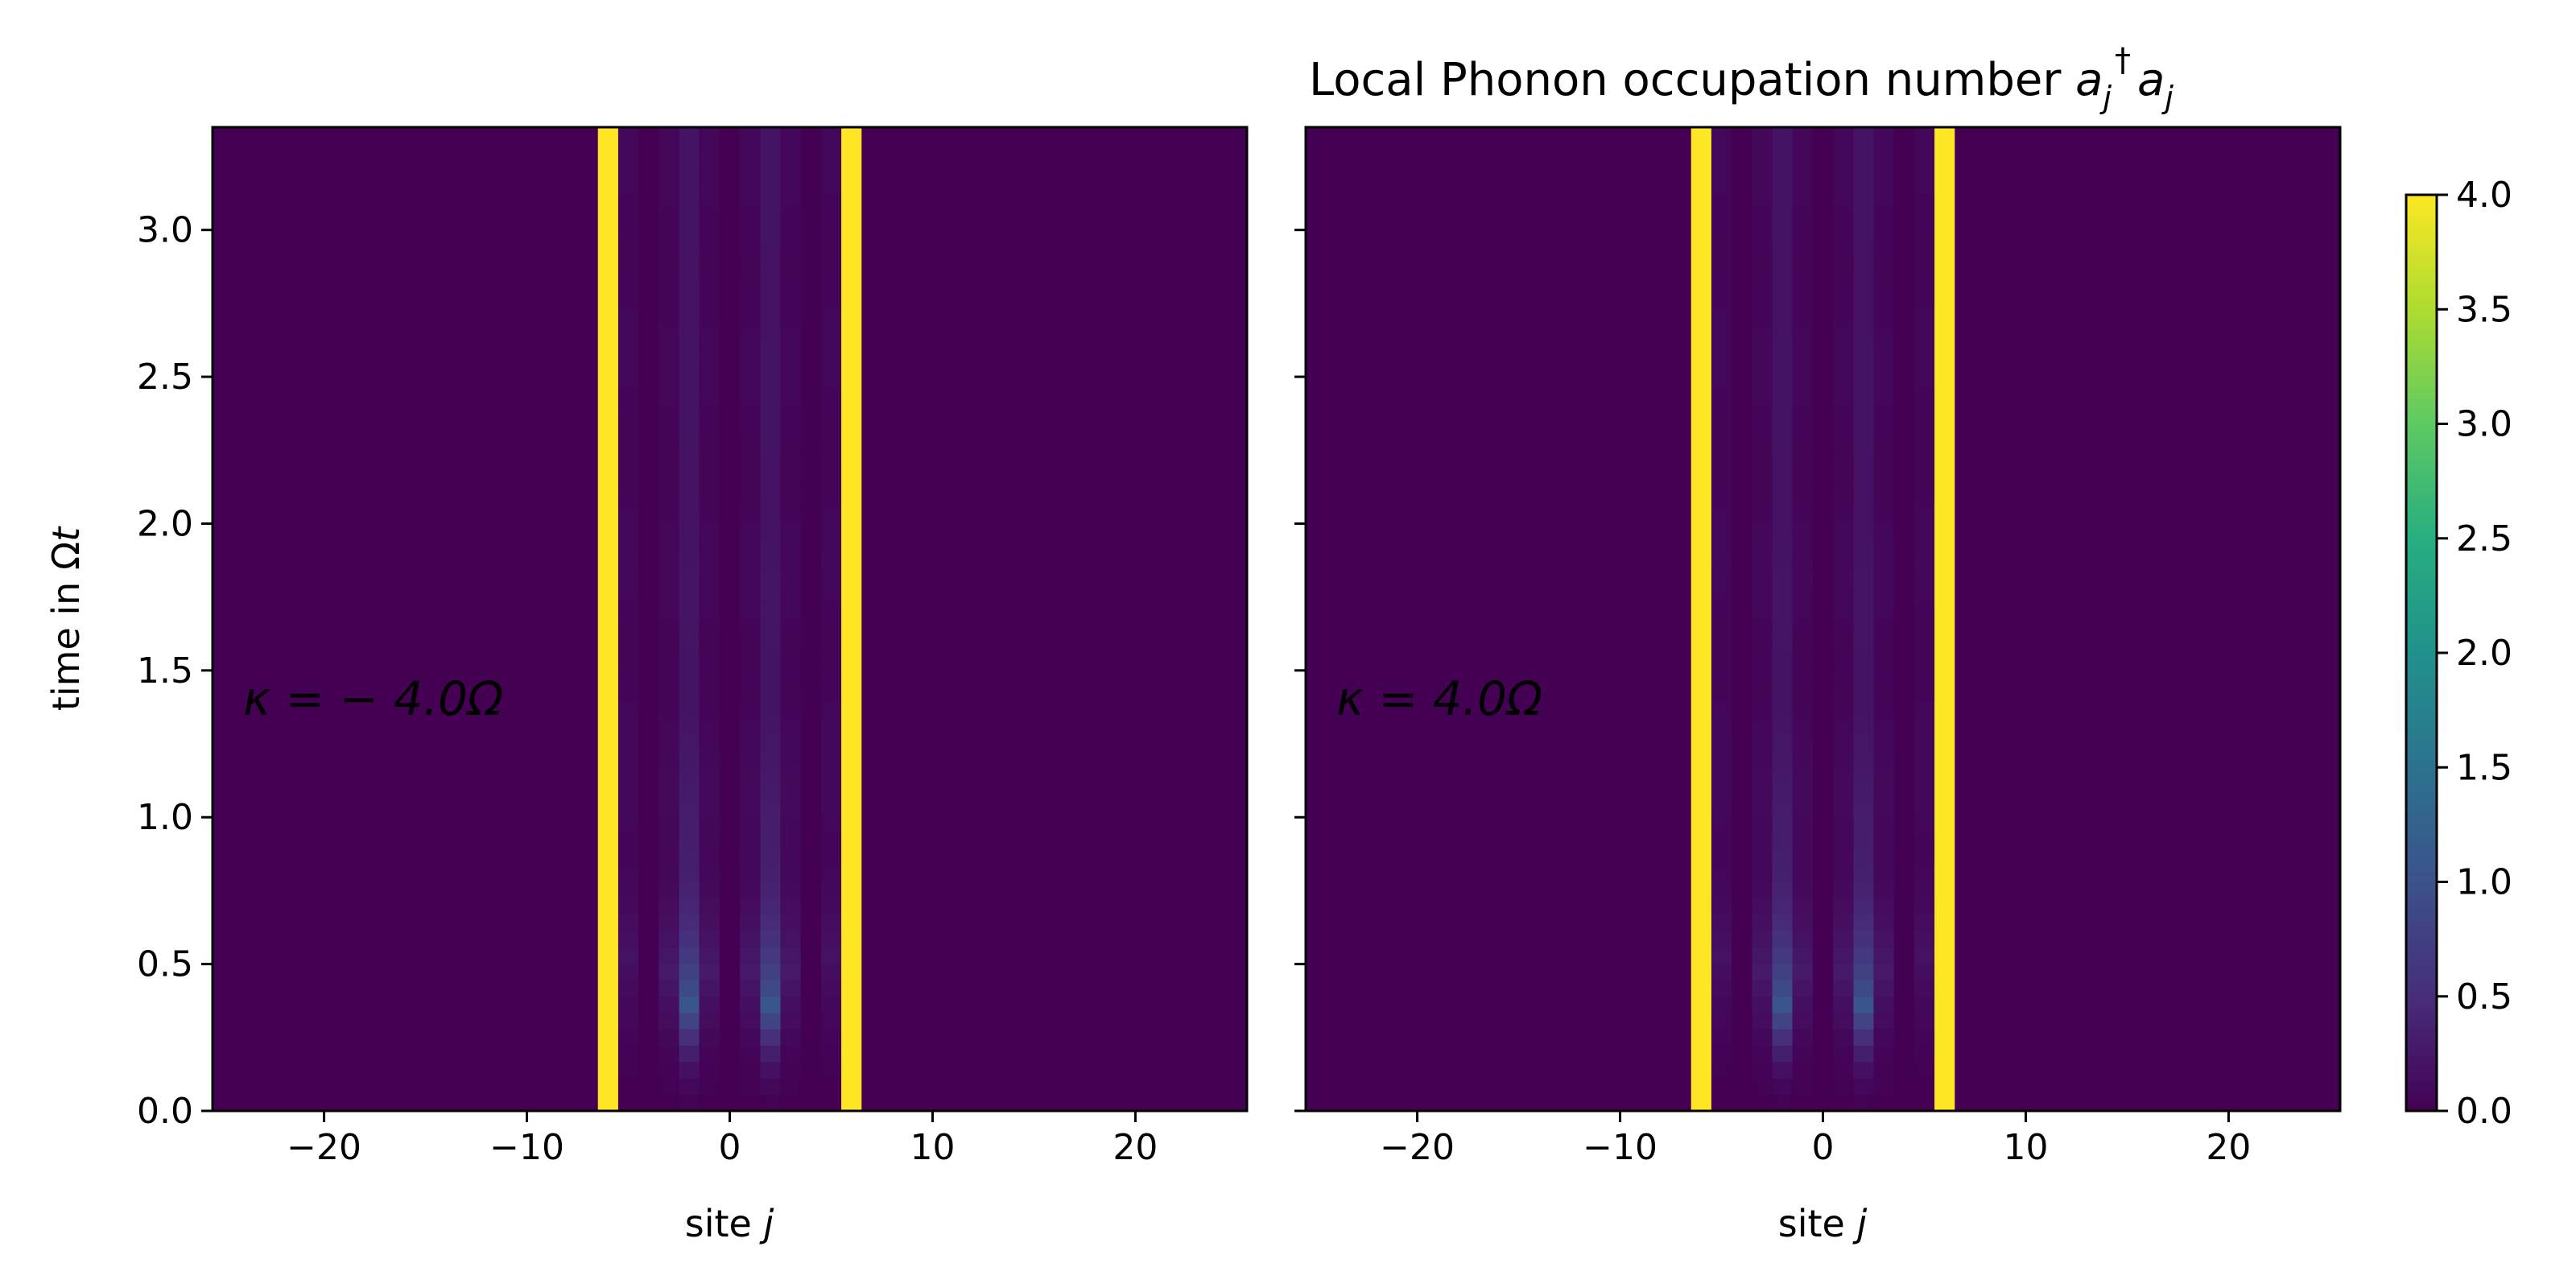  Describe the element at coordinates (1823, 1147) in the screenshot. I see `x-tick-label: 0` at that location.